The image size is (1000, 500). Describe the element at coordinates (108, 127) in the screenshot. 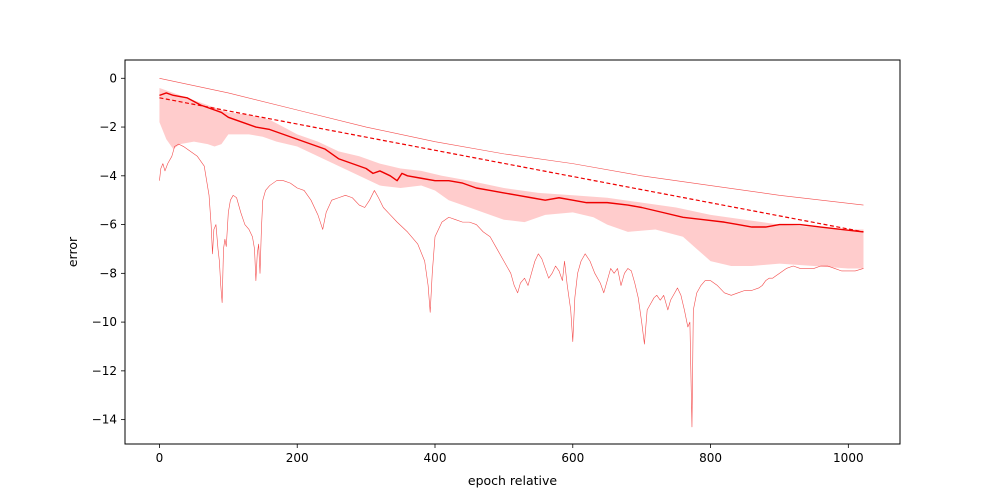

I see `y-tick-label: −2` at that location.